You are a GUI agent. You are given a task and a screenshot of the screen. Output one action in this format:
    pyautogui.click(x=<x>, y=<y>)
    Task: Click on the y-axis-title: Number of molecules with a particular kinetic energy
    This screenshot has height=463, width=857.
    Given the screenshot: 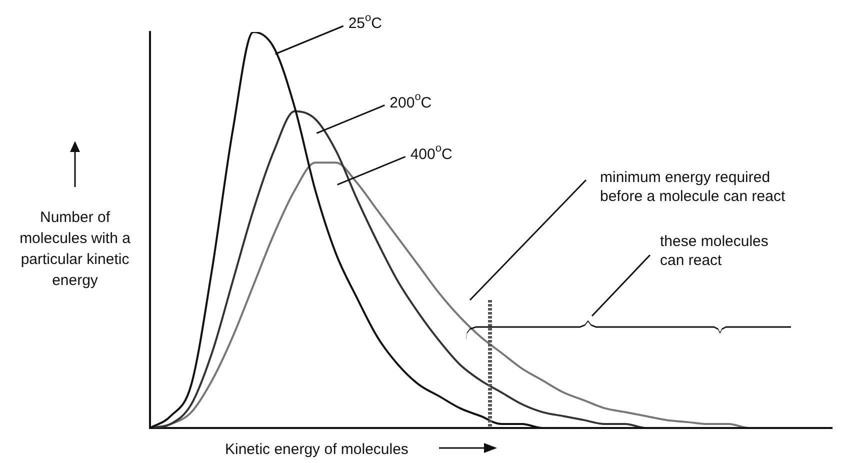 What is the action you would take?
    pyautogui.click(x=76, y=249)
    